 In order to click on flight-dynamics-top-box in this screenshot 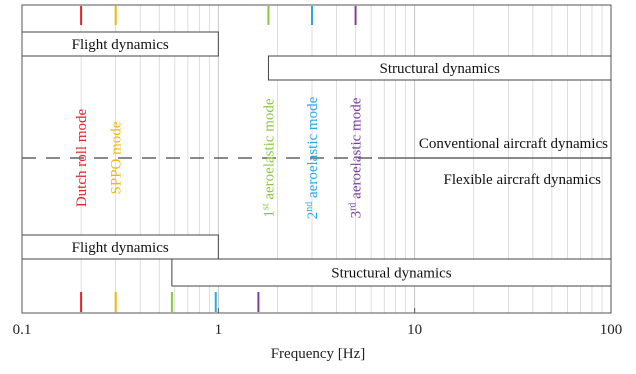, I will do `click(120, 44)`.